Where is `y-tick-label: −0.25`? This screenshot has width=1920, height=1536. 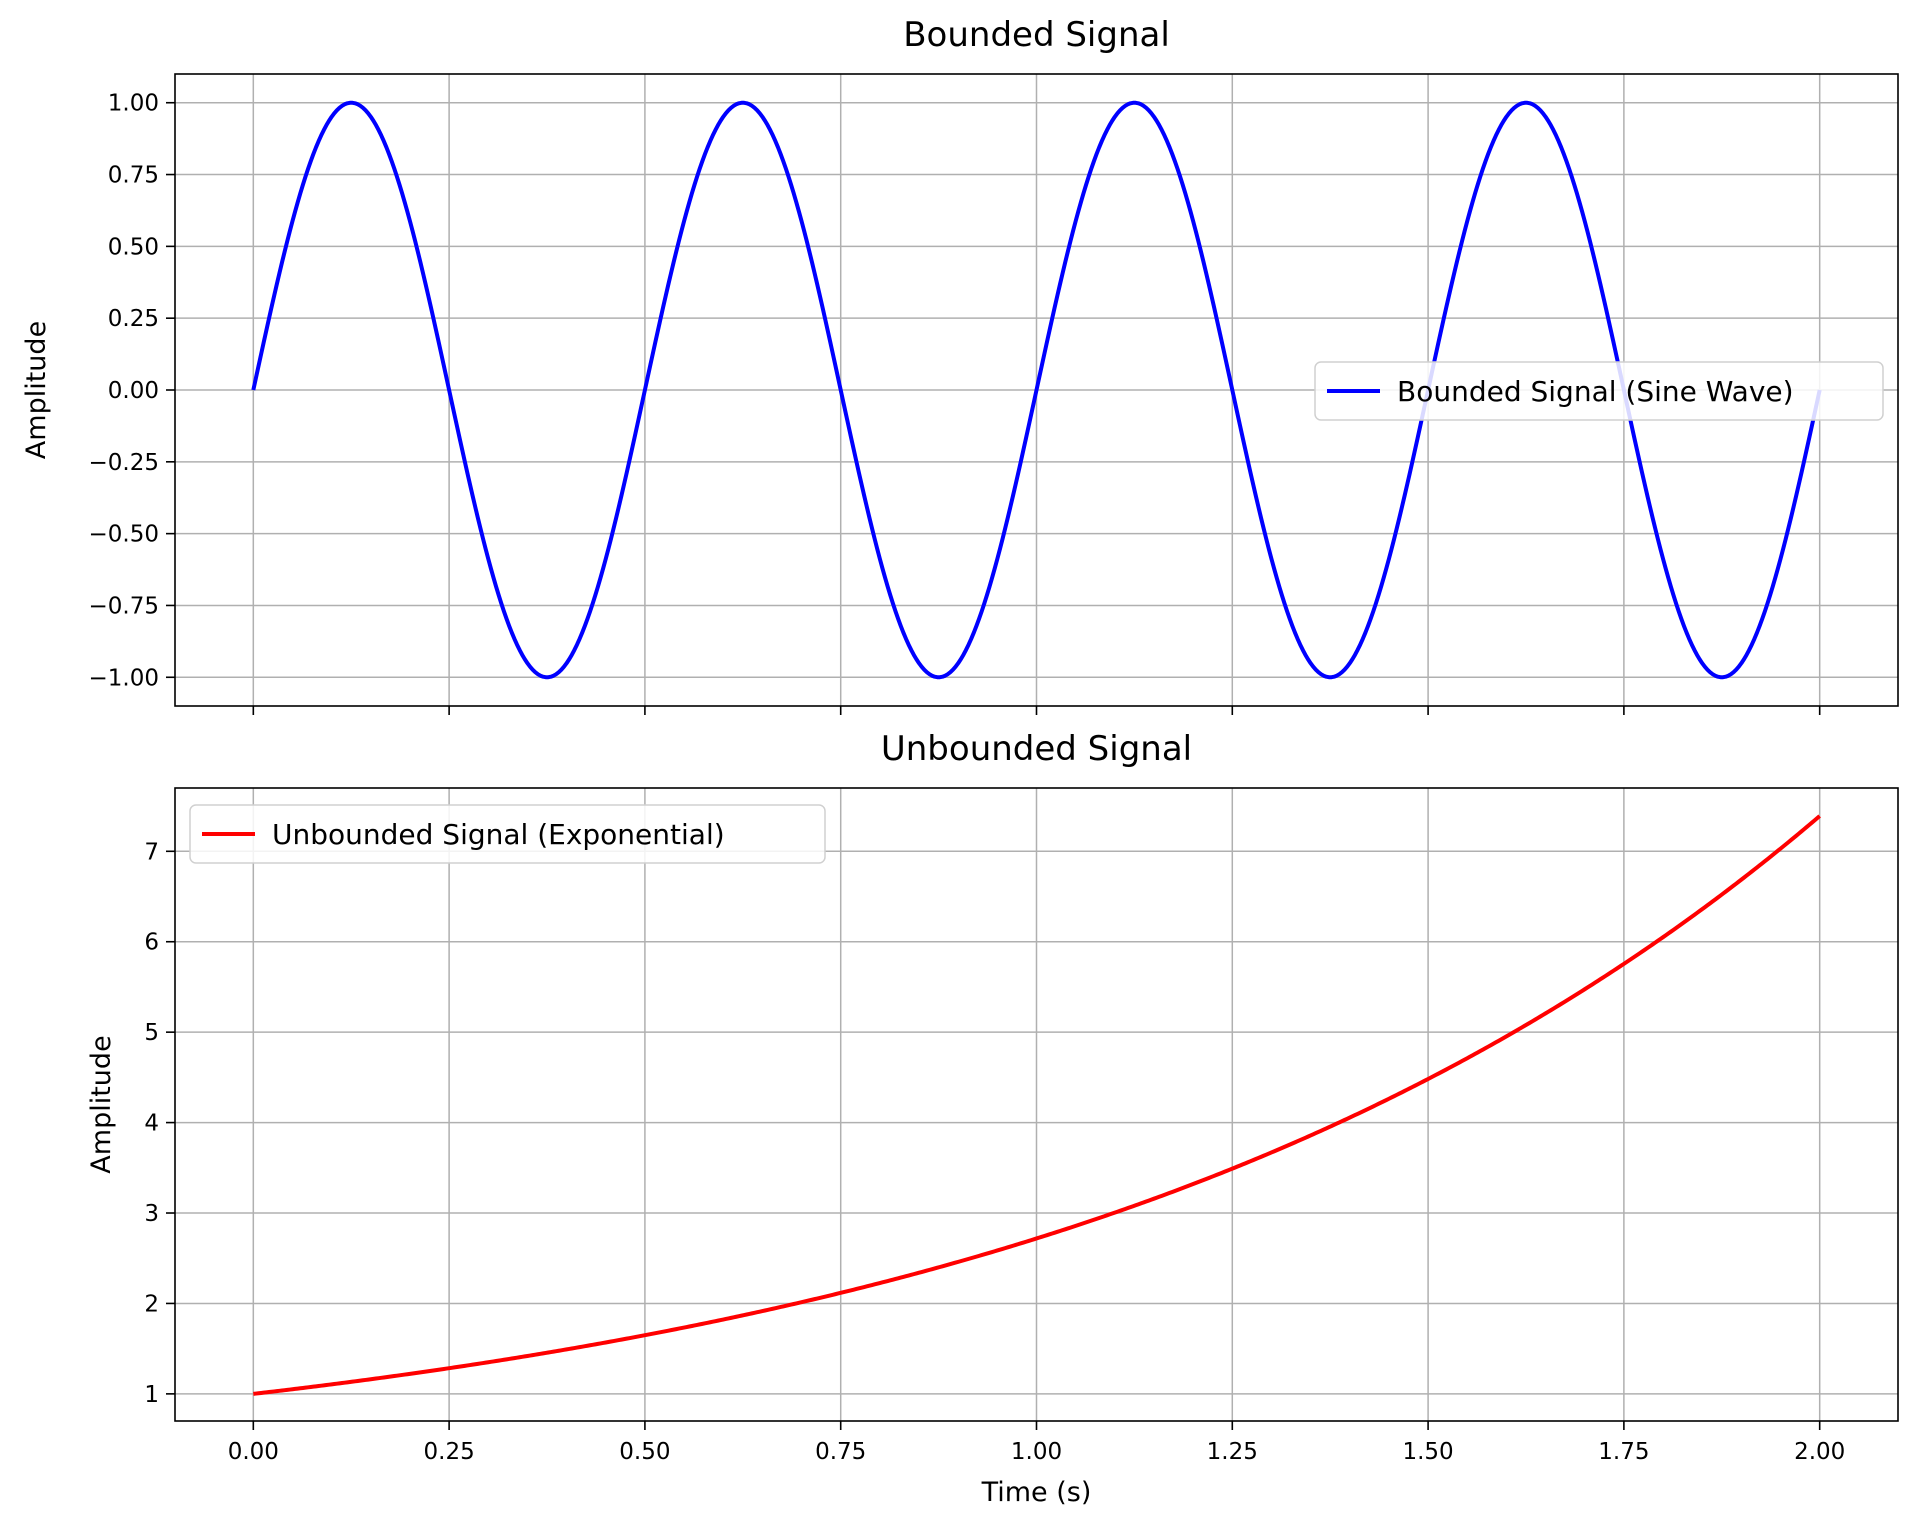 y-tick-label: −0.25 is located at coordinates (124, 463).